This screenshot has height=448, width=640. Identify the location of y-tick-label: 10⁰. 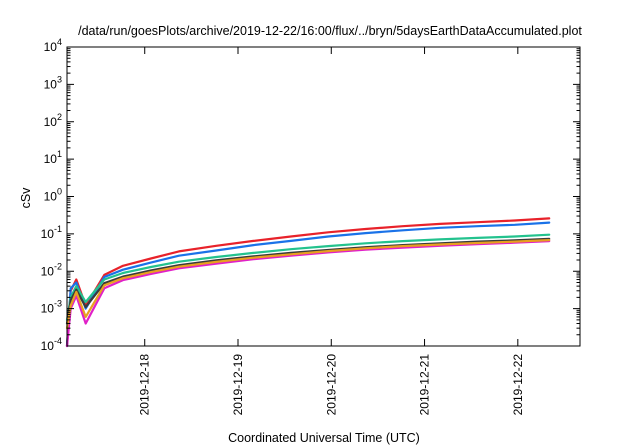
(53, 195).